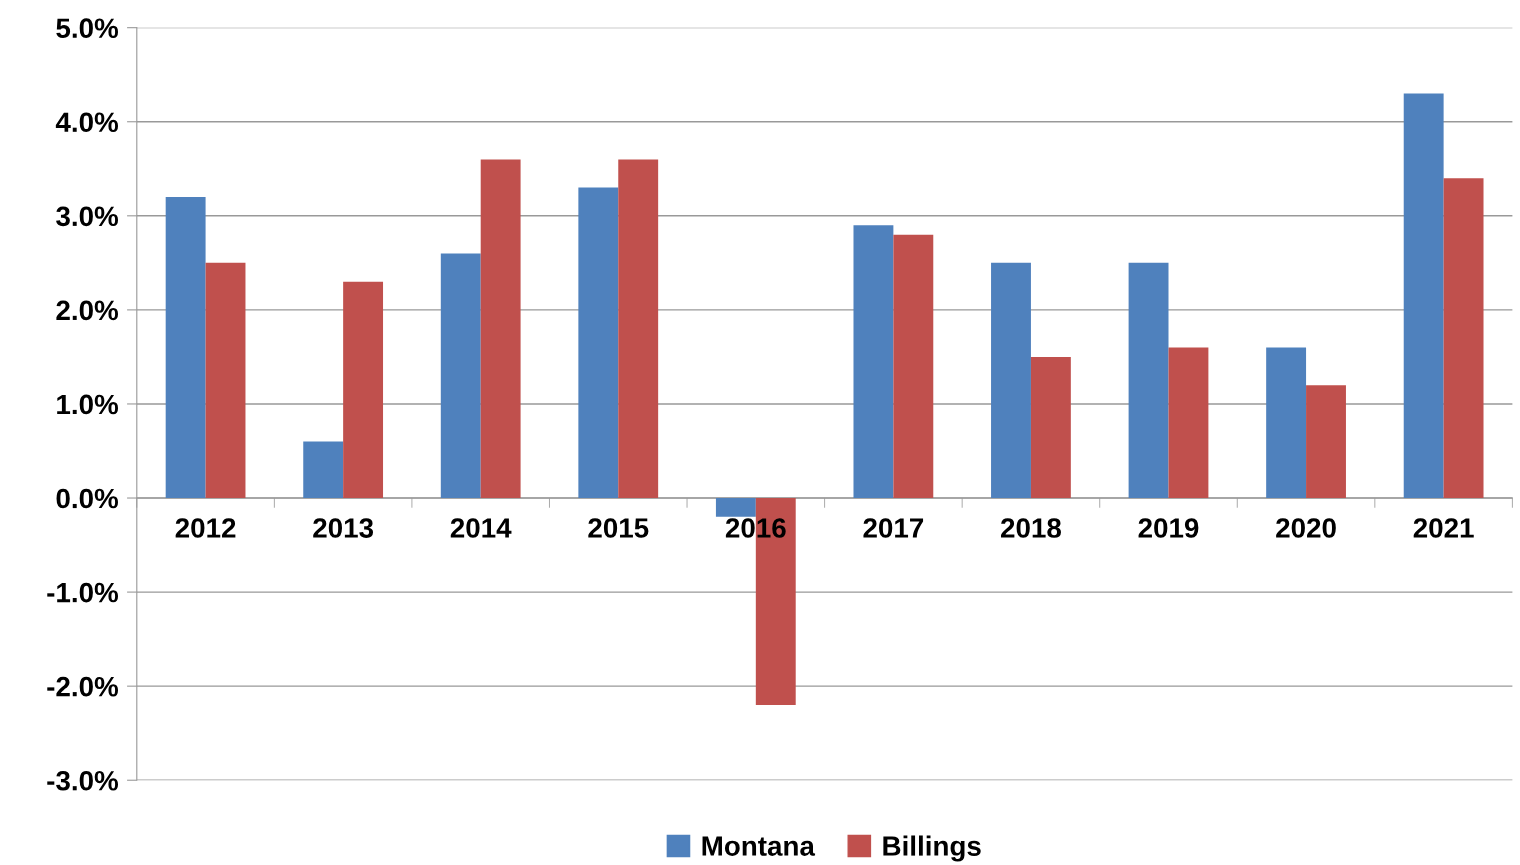 Image resolution: width=1520 pixels, height=865 pixels. I want to click on x-tick-label: 2021, so click(1443, 528).